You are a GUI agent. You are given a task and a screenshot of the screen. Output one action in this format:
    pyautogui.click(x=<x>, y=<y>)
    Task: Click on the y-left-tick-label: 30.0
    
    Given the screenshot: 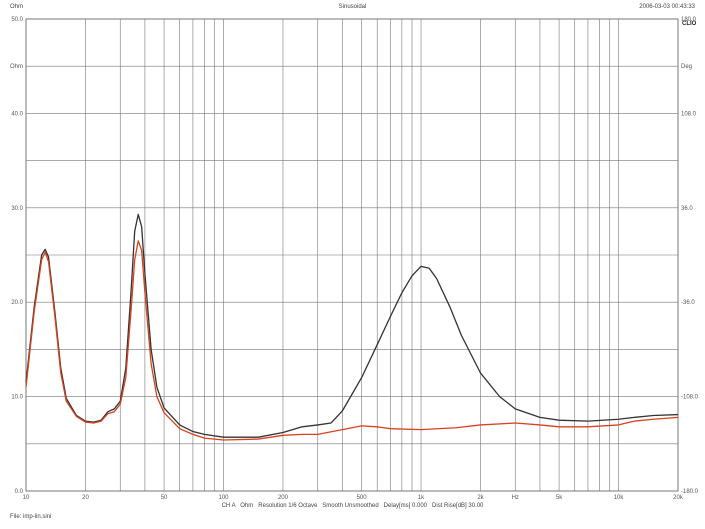 What is the action you would take?
    pyautogui.click(x=17, y=209)
    